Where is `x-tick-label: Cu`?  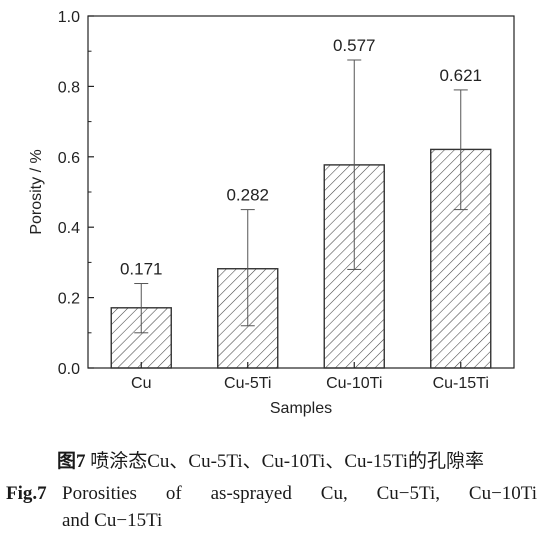 x-tick-label: Cu is located at coordinates (141, 383).